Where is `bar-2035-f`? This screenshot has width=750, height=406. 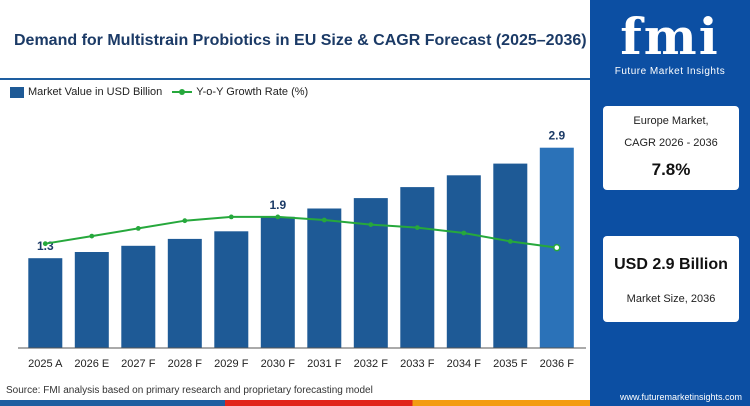 bar-2035-f is located at coordinates (510, 255).